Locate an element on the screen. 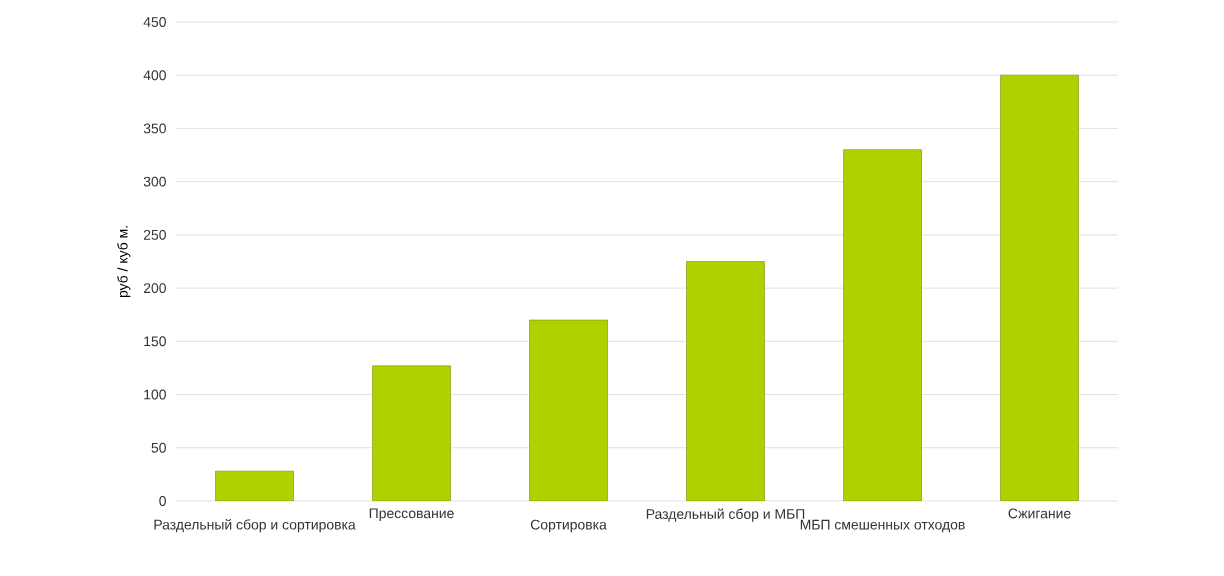 The height and width of the screenshot is (576, 1224). y-tick-label: 200 is located at coordinates (154, 288).